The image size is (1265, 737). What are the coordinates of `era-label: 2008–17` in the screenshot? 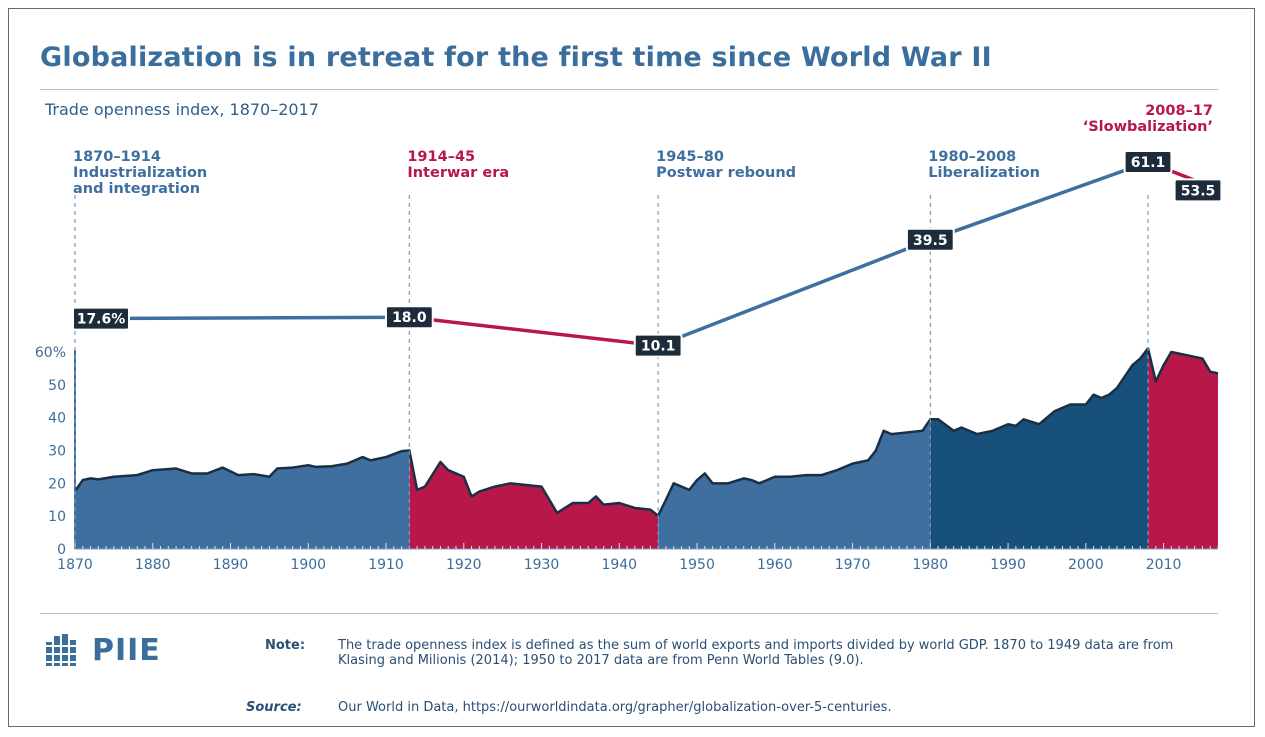 It's located at (1179, 111).